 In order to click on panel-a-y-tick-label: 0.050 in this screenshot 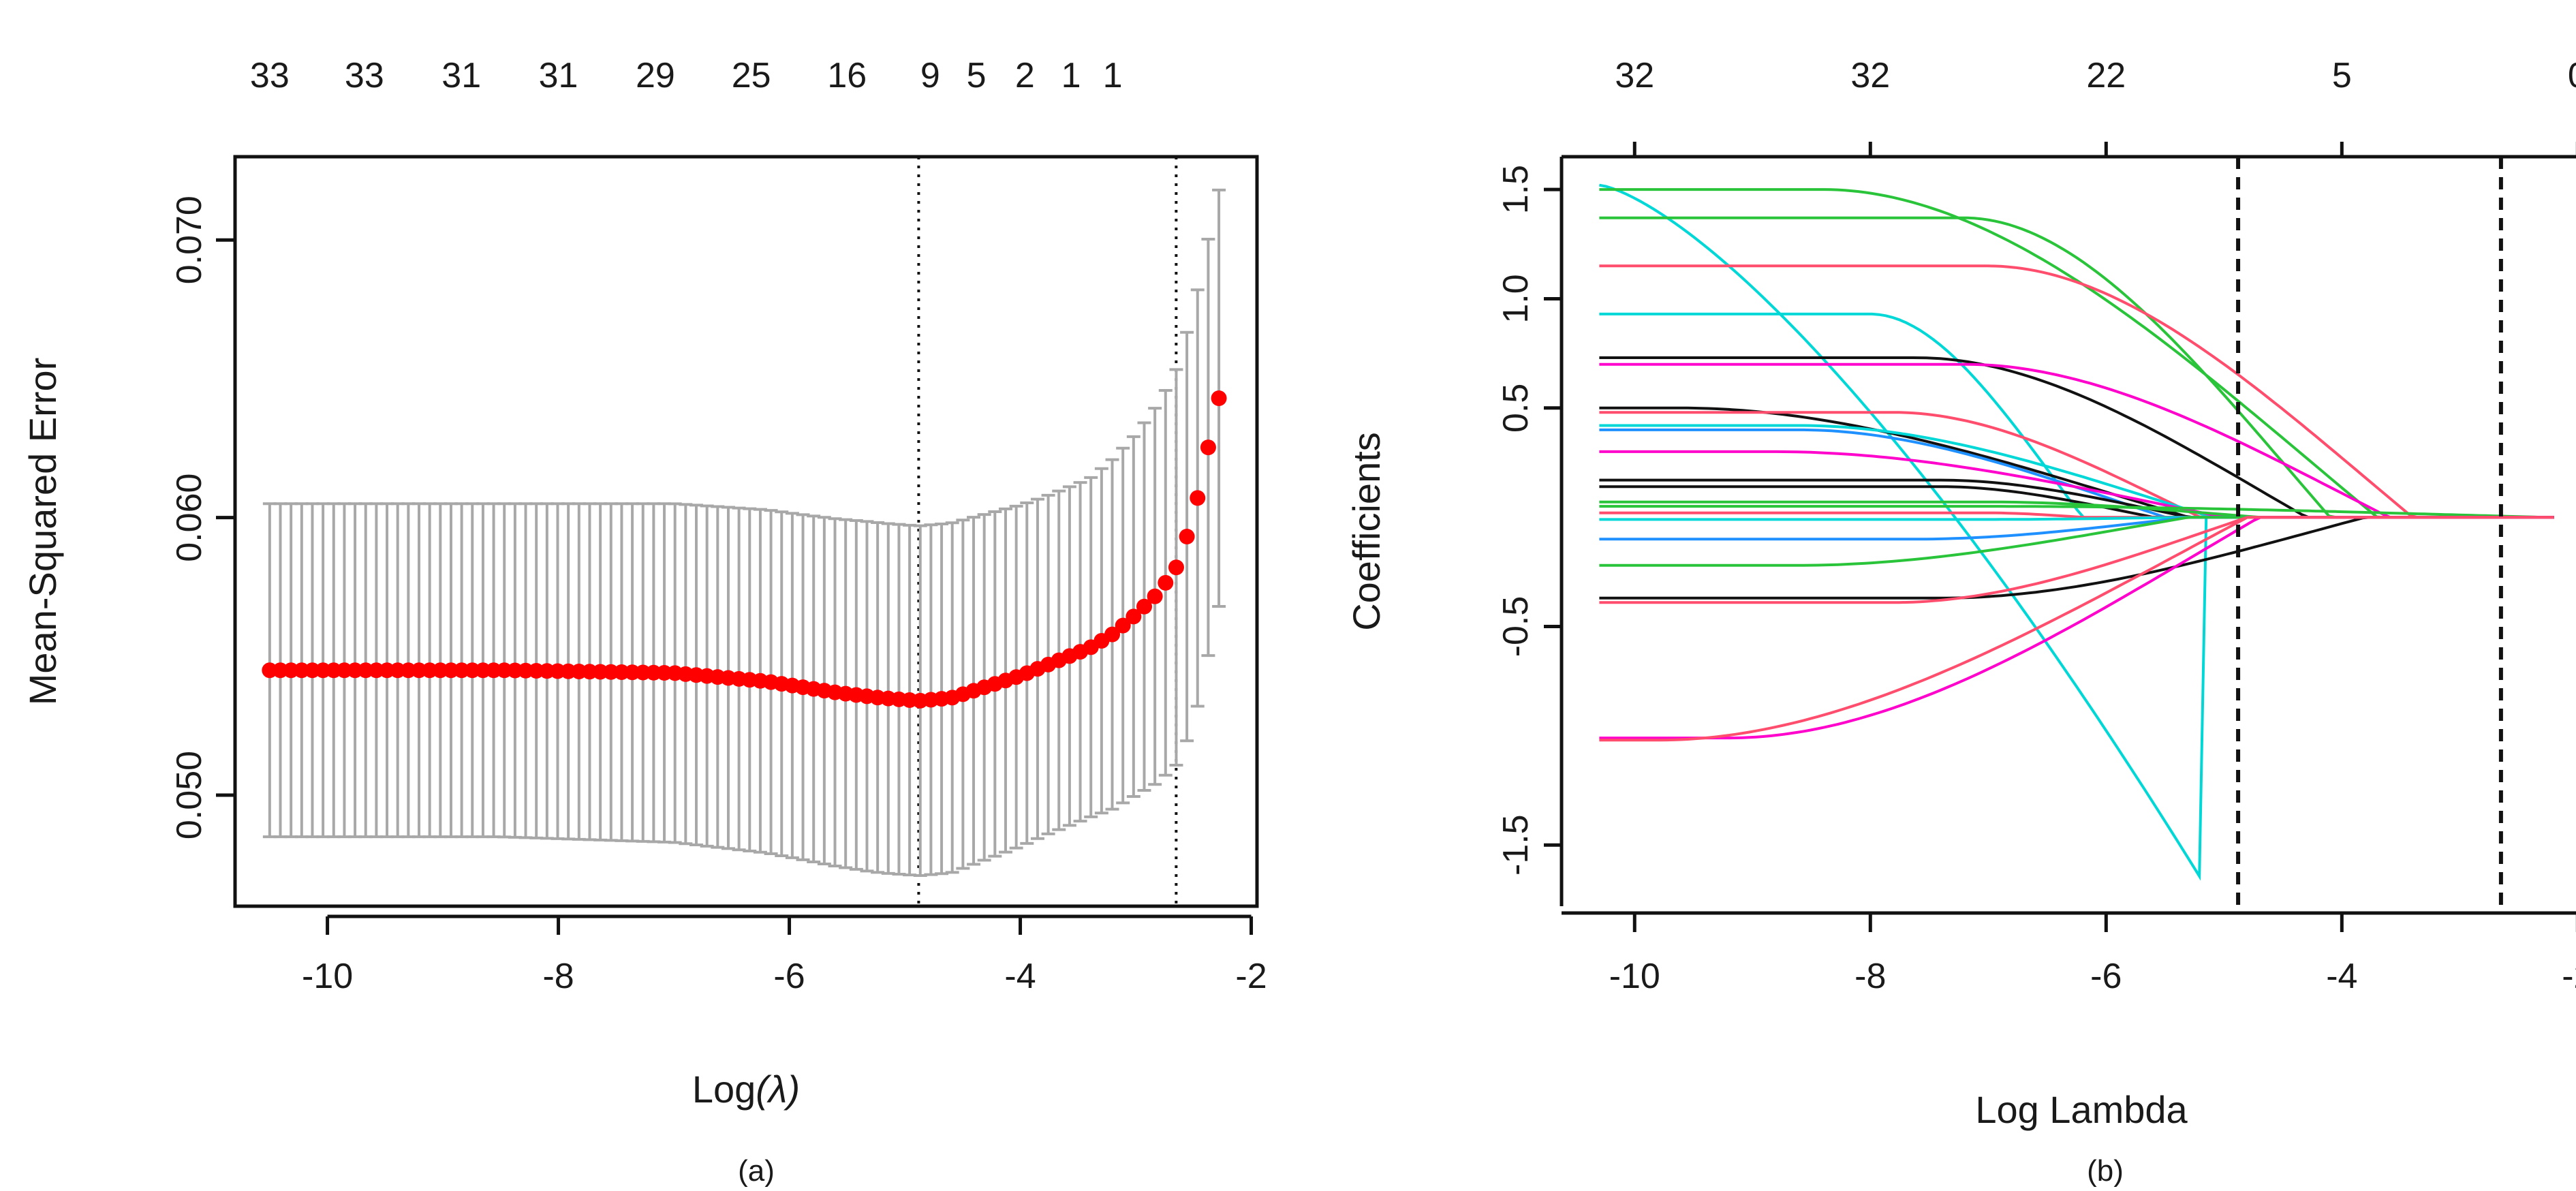, I will do `click(189, 795)`.